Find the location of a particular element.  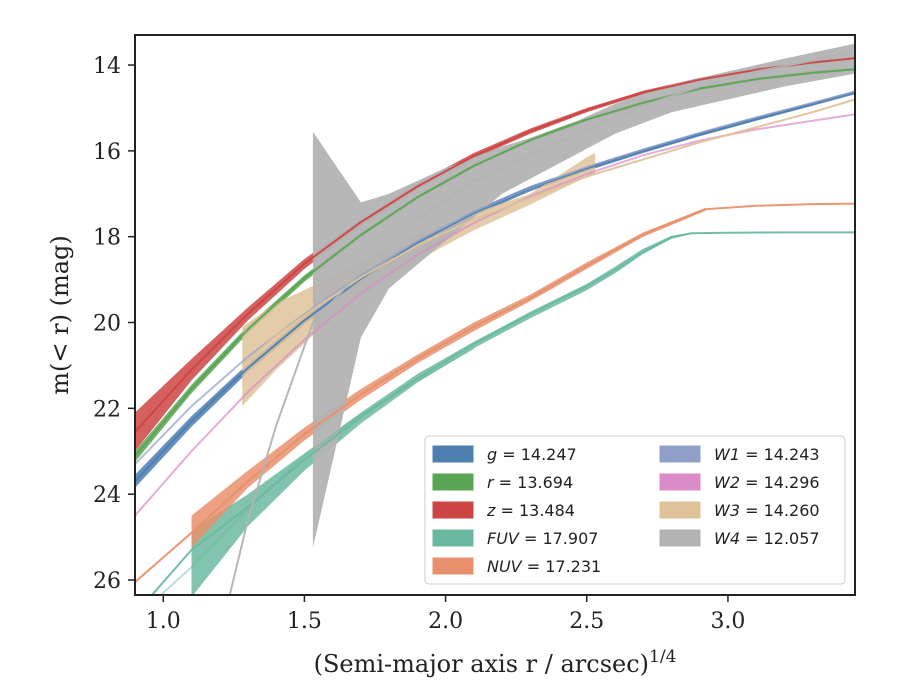

y-tick-label: 14 is located at coordinates (107, 66).